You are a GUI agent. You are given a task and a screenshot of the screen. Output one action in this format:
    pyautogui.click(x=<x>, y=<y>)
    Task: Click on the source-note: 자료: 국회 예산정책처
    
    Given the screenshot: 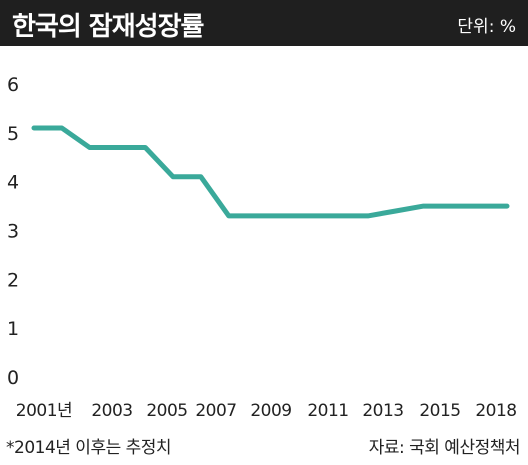 What is the action you would take?
    pyautogui.click(x=444, y=448)
    